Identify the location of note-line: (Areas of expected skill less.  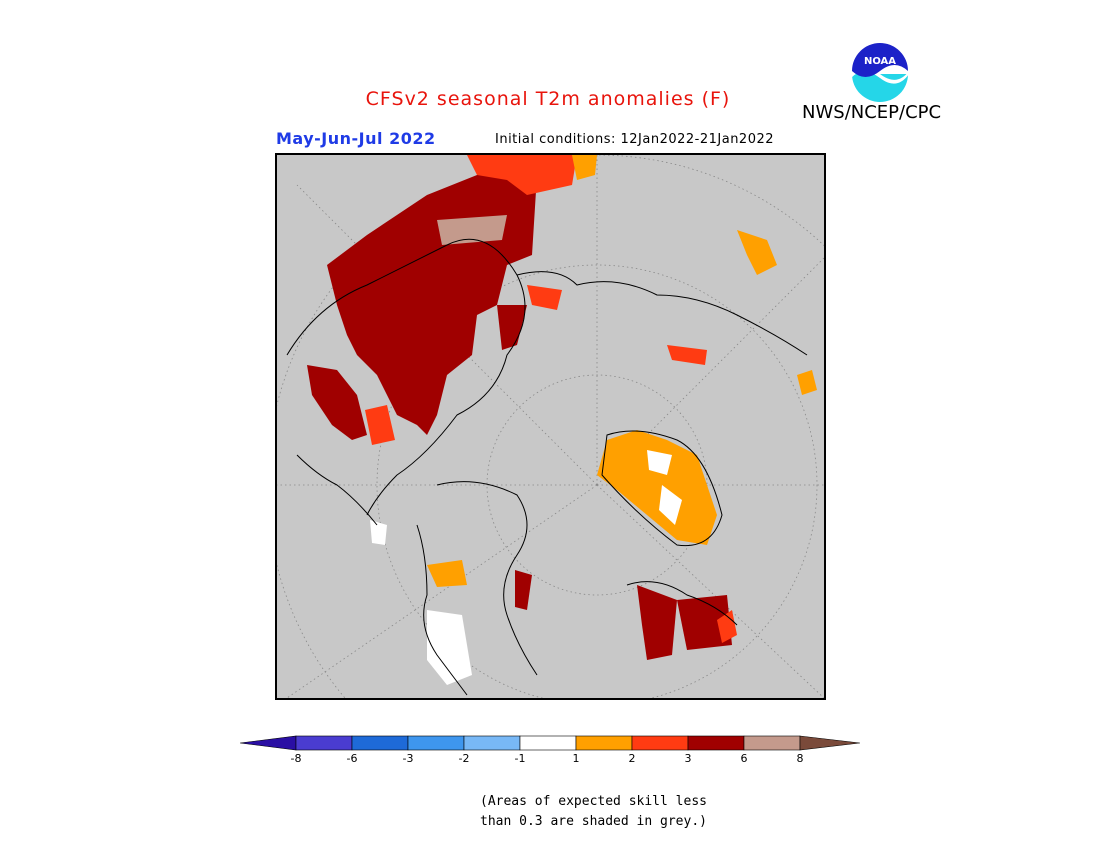
(593, 801).